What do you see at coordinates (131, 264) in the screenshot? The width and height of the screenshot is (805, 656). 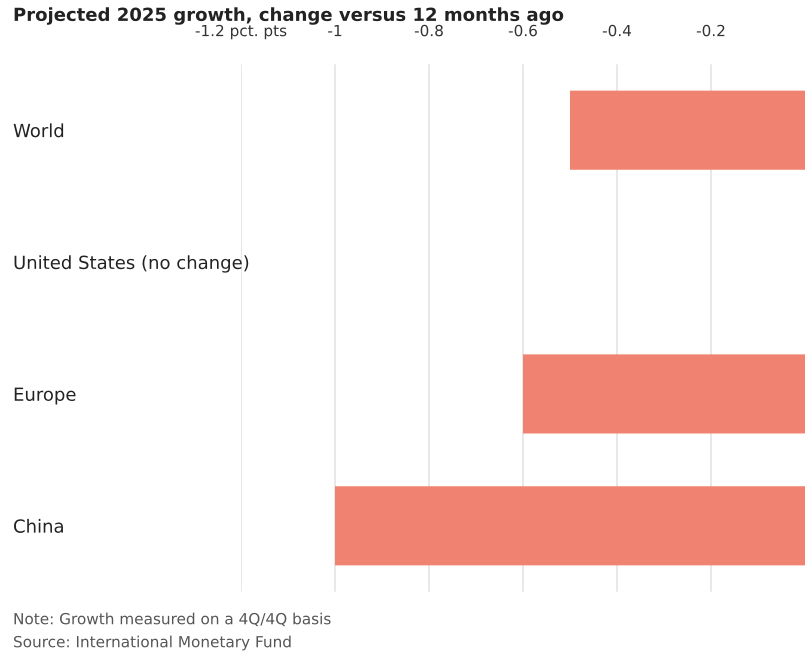 I see `y-tick-label: United States (no change)` at bounding box center [131, 264].